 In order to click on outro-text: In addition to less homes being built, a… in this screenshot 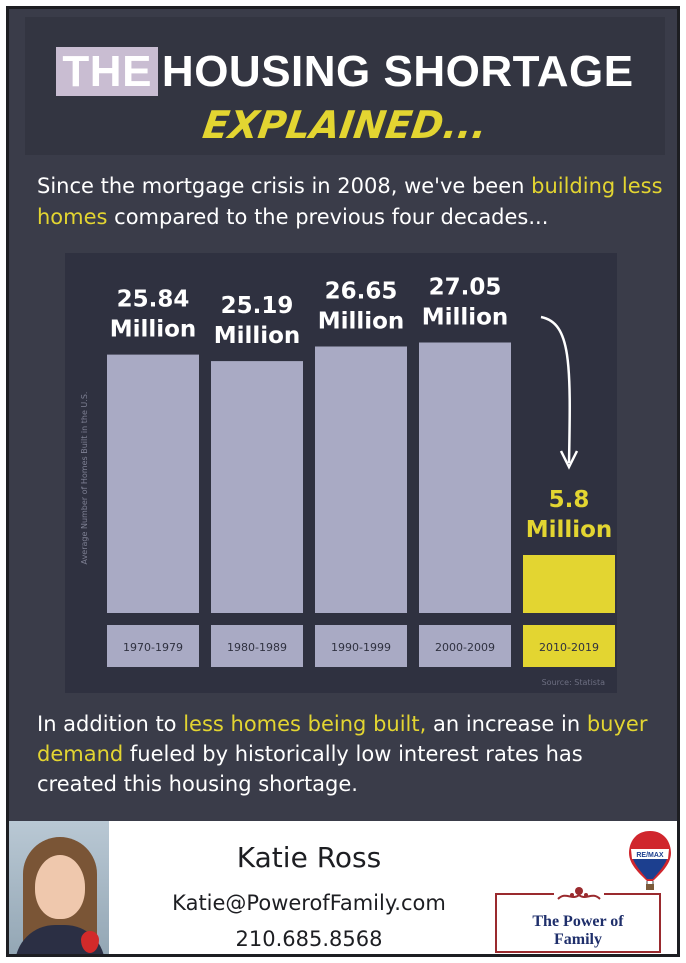, I will do `click(352, 754)`.